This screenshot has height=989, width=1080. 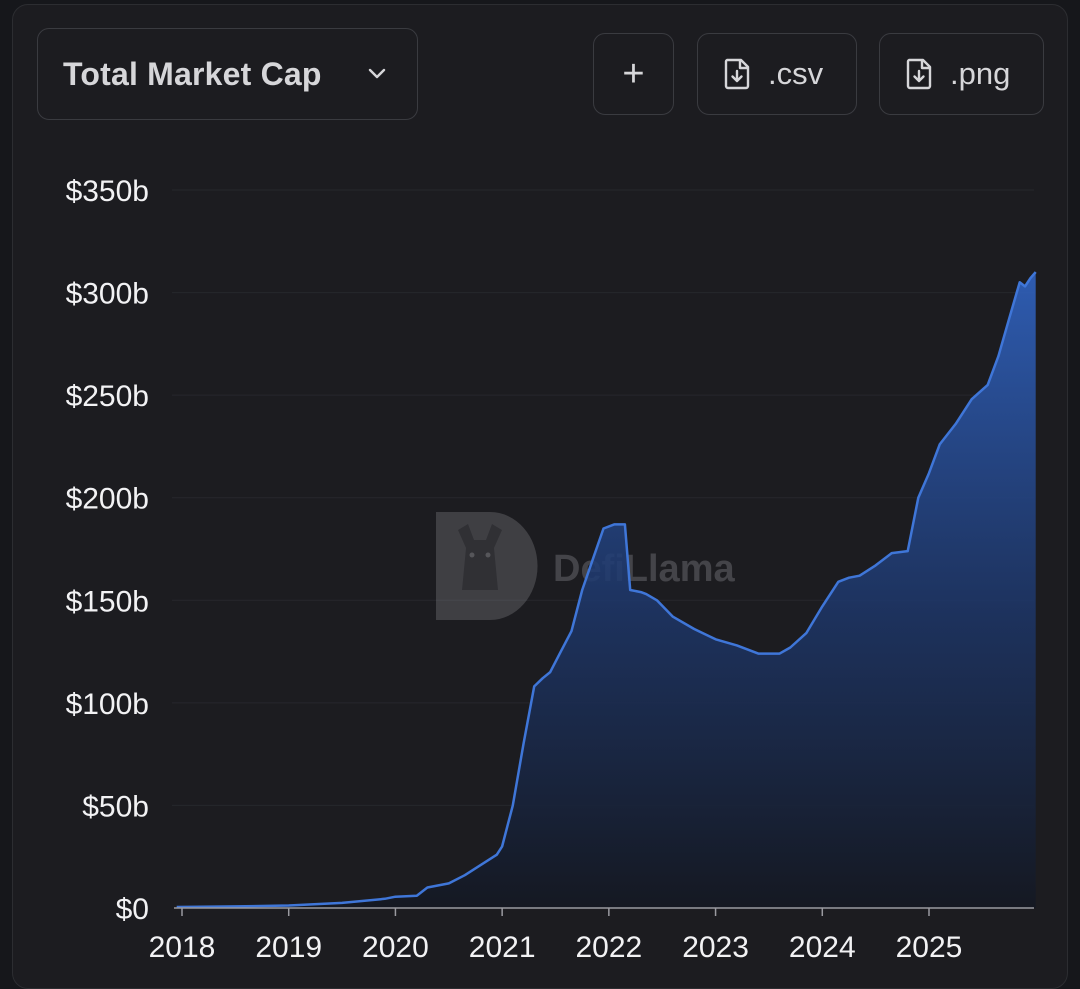 I want to click on y-tick-label: $200b, so click(x=107, y=499).